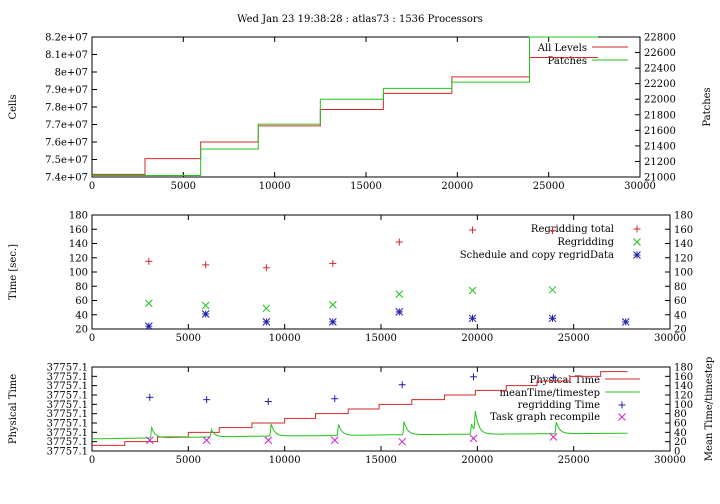 The height and width of the screenshot is (504, 720). I want to click on point-regridding-3-d2, so click(332, 304).